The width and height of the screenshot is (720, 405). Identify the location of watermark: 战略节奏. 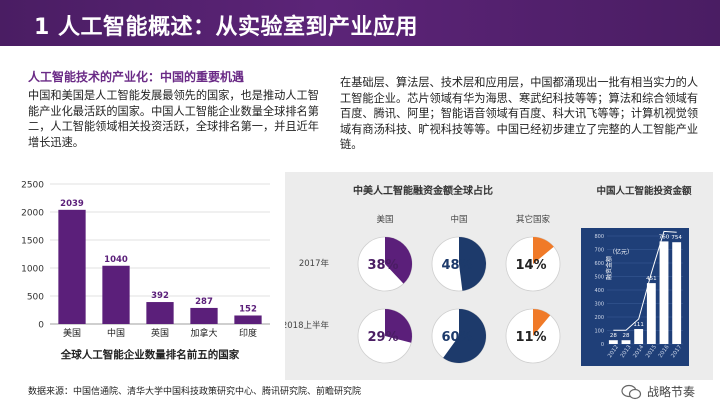
(668, 392).